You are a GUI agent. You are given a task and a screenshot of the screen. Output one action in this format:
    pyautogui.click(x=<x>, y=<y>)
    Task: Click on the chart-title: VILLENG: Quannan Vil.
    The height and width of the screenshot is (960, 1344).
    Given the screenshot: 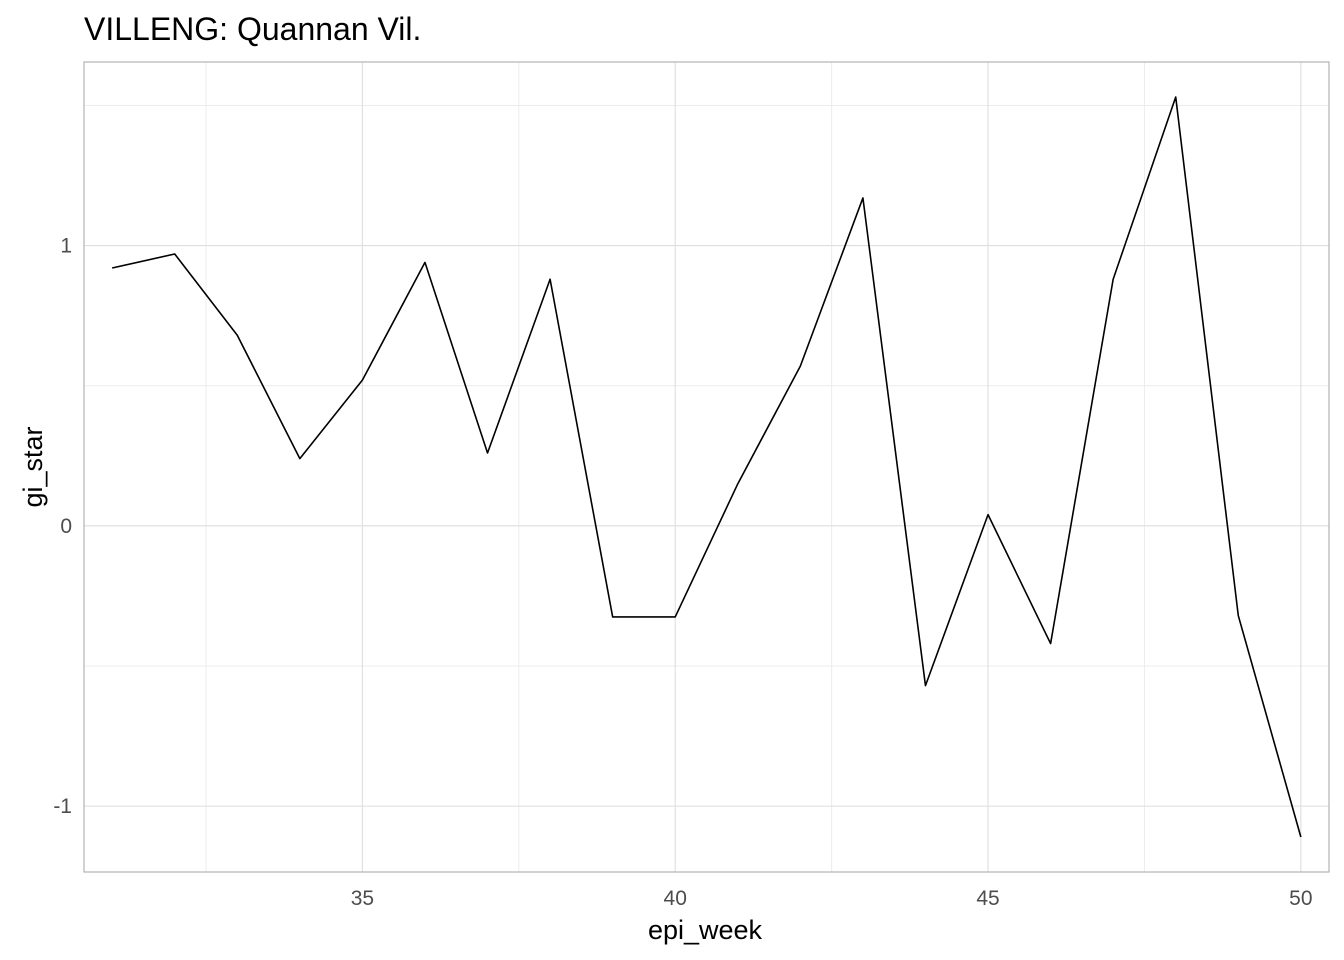 What is the action you would take?
    pyautogui.click(x=252, y=29)
    